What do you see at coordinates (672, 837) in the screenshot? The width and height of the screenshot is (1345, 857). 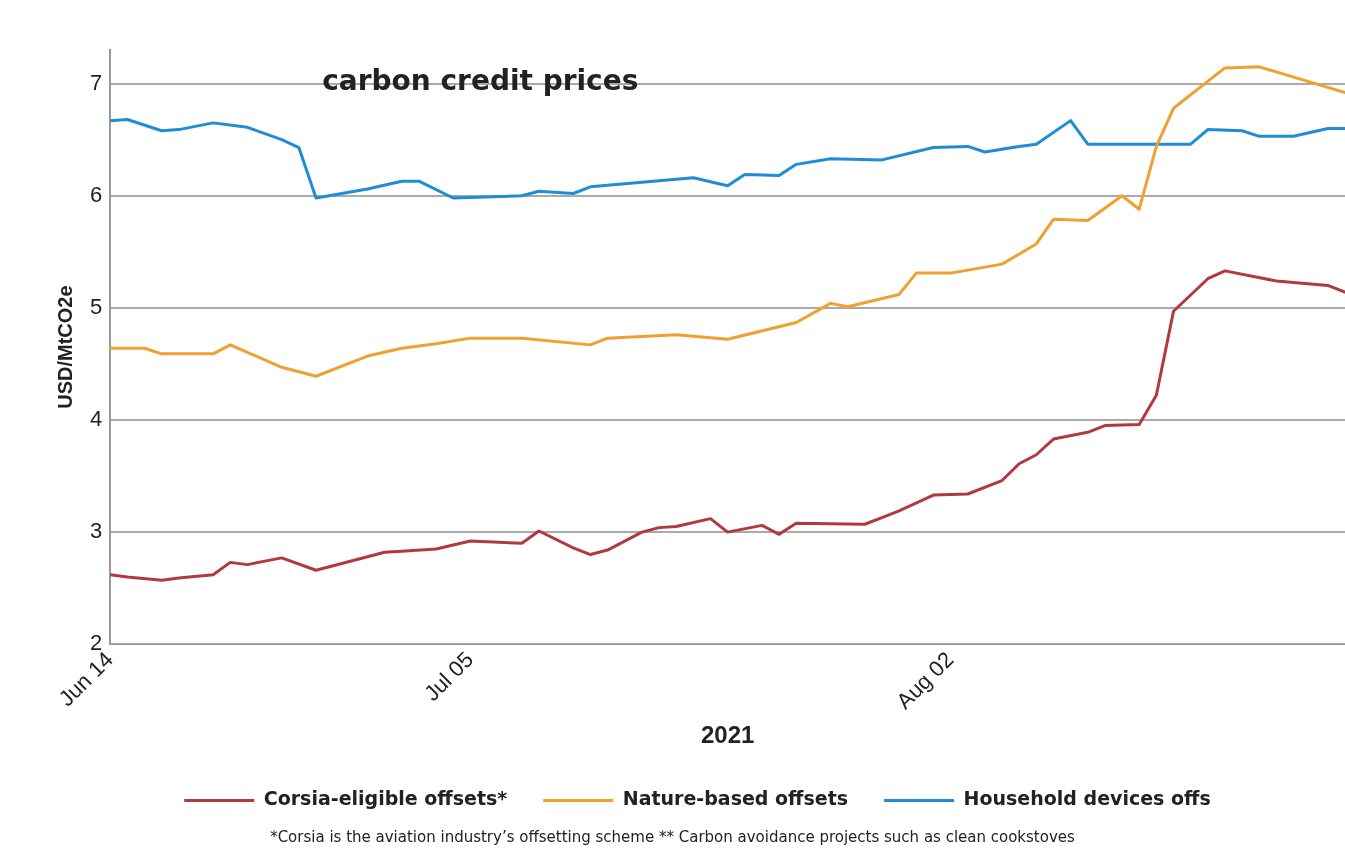 I see `text: *Corsia is the aviation industry’s offsetting scheme ** Carbon avoidance projects such as clean cookstoves` at bounding box center [672, 837].